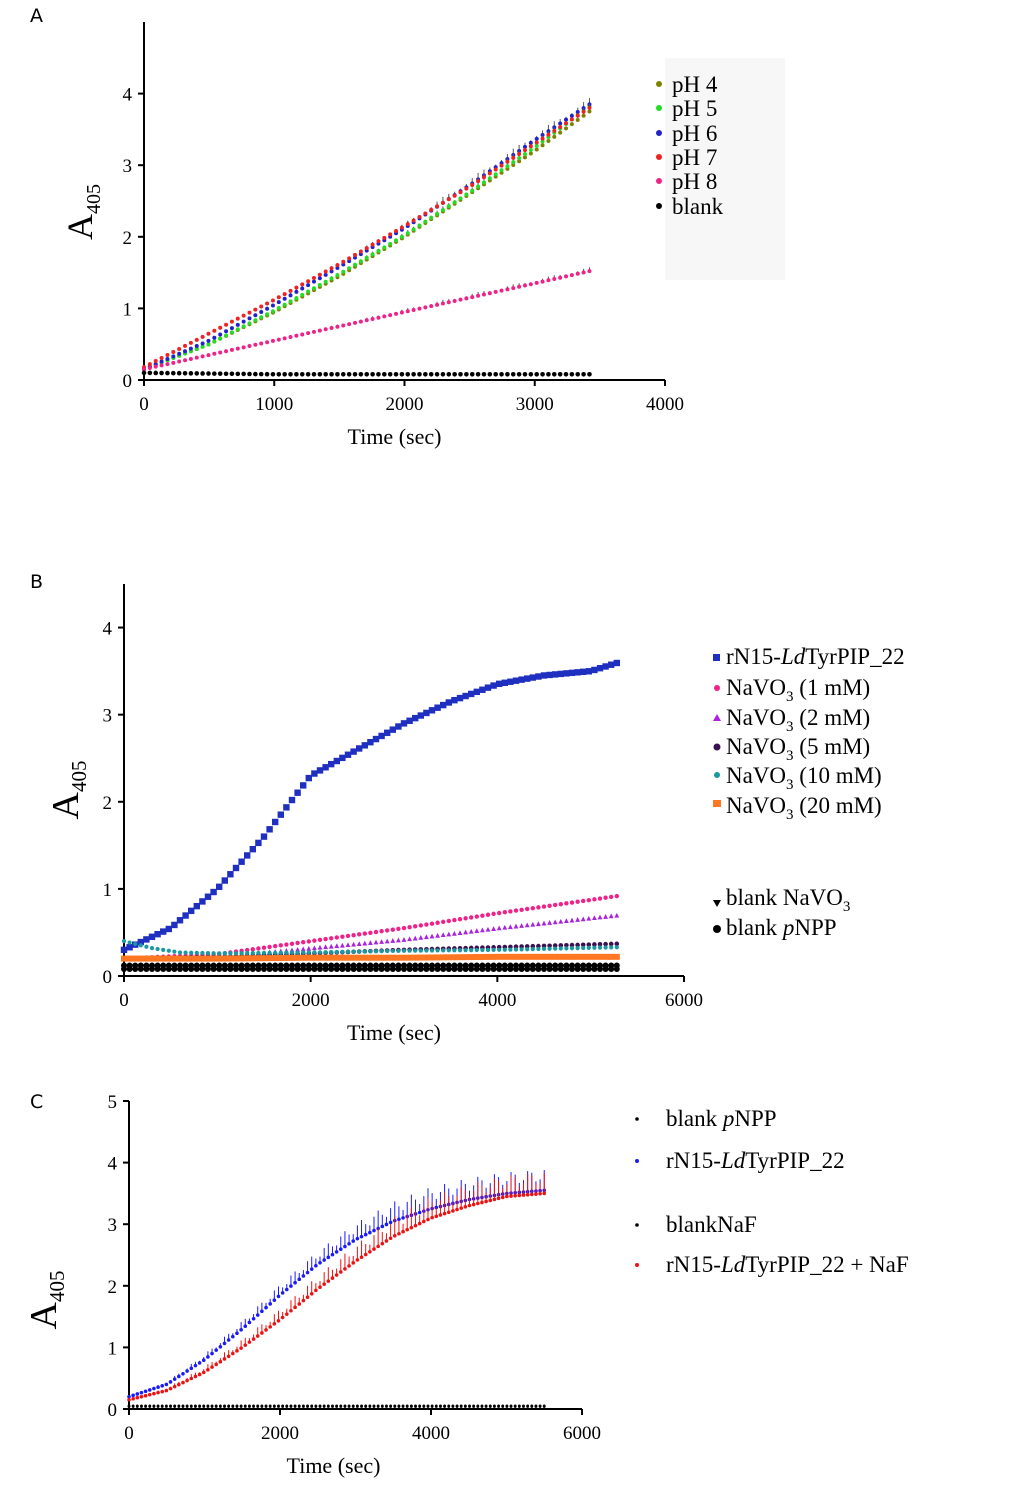  I want to click on legend-entry: rN15-LdTyrPIP_22, so click(815, 656).